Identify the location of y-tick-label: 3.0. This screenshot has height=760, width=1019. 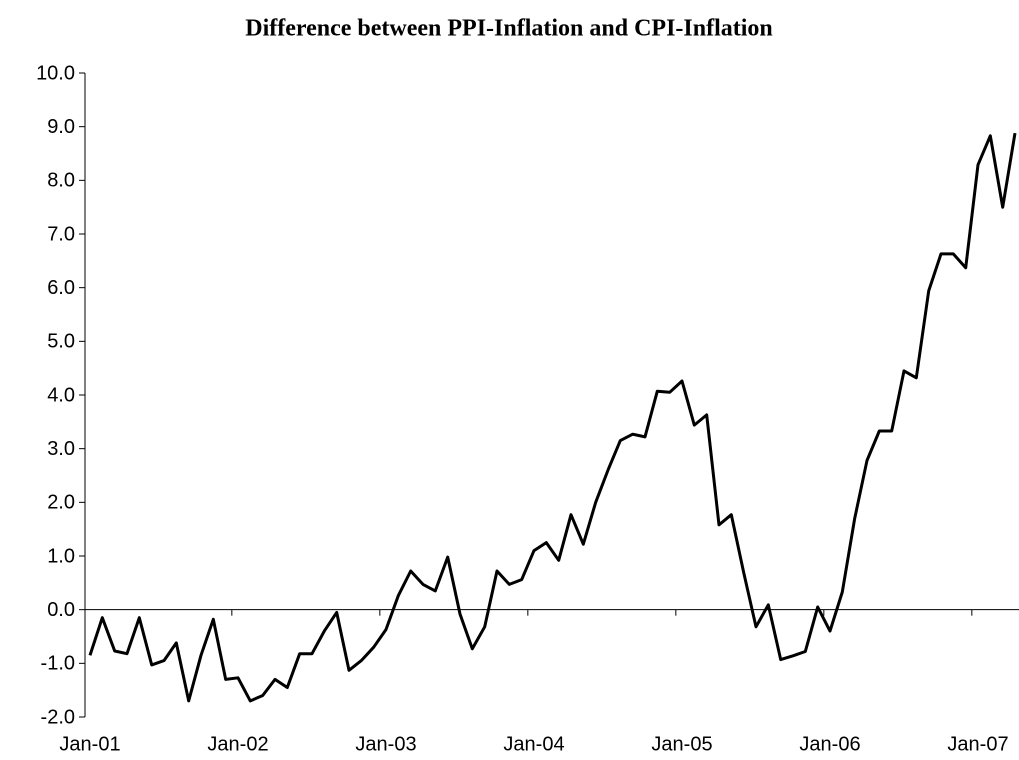
(61, 449).